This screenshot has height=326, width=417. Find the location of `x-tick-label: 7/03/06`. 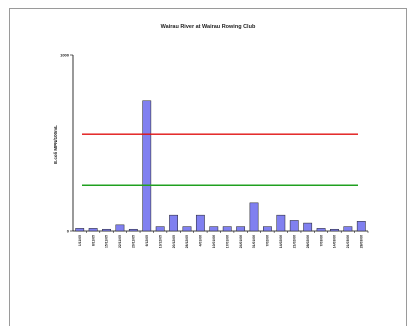

x-tick-label: 7/03/06 is located at coordinates (321, 240).